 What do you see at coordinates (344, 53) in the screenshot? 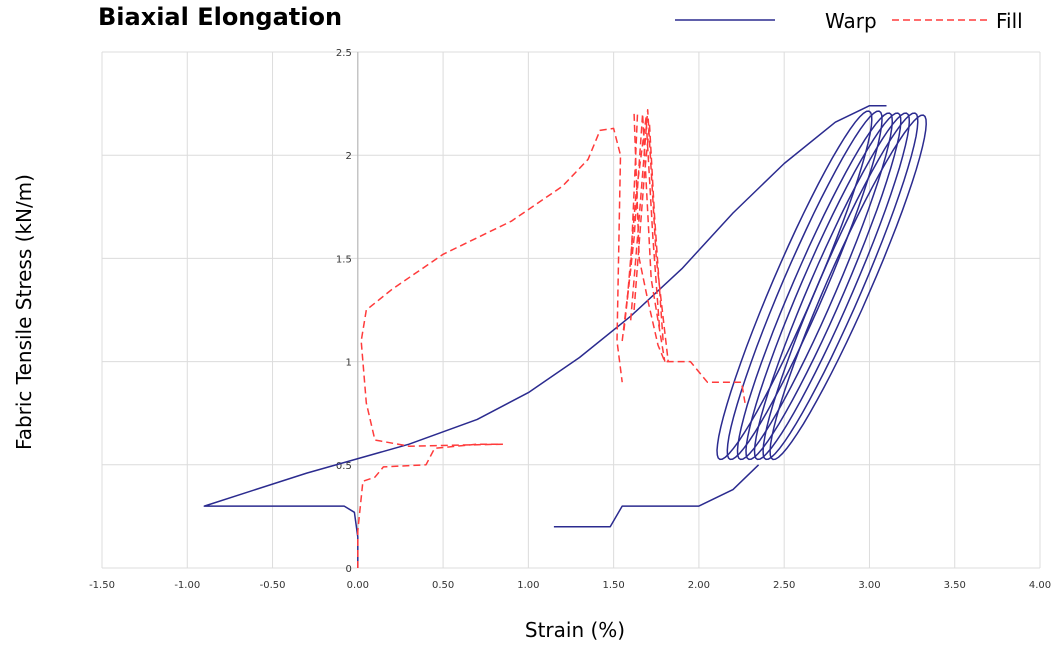
I see `y-tick-label: 2.5` at bounding box center [344, 53].